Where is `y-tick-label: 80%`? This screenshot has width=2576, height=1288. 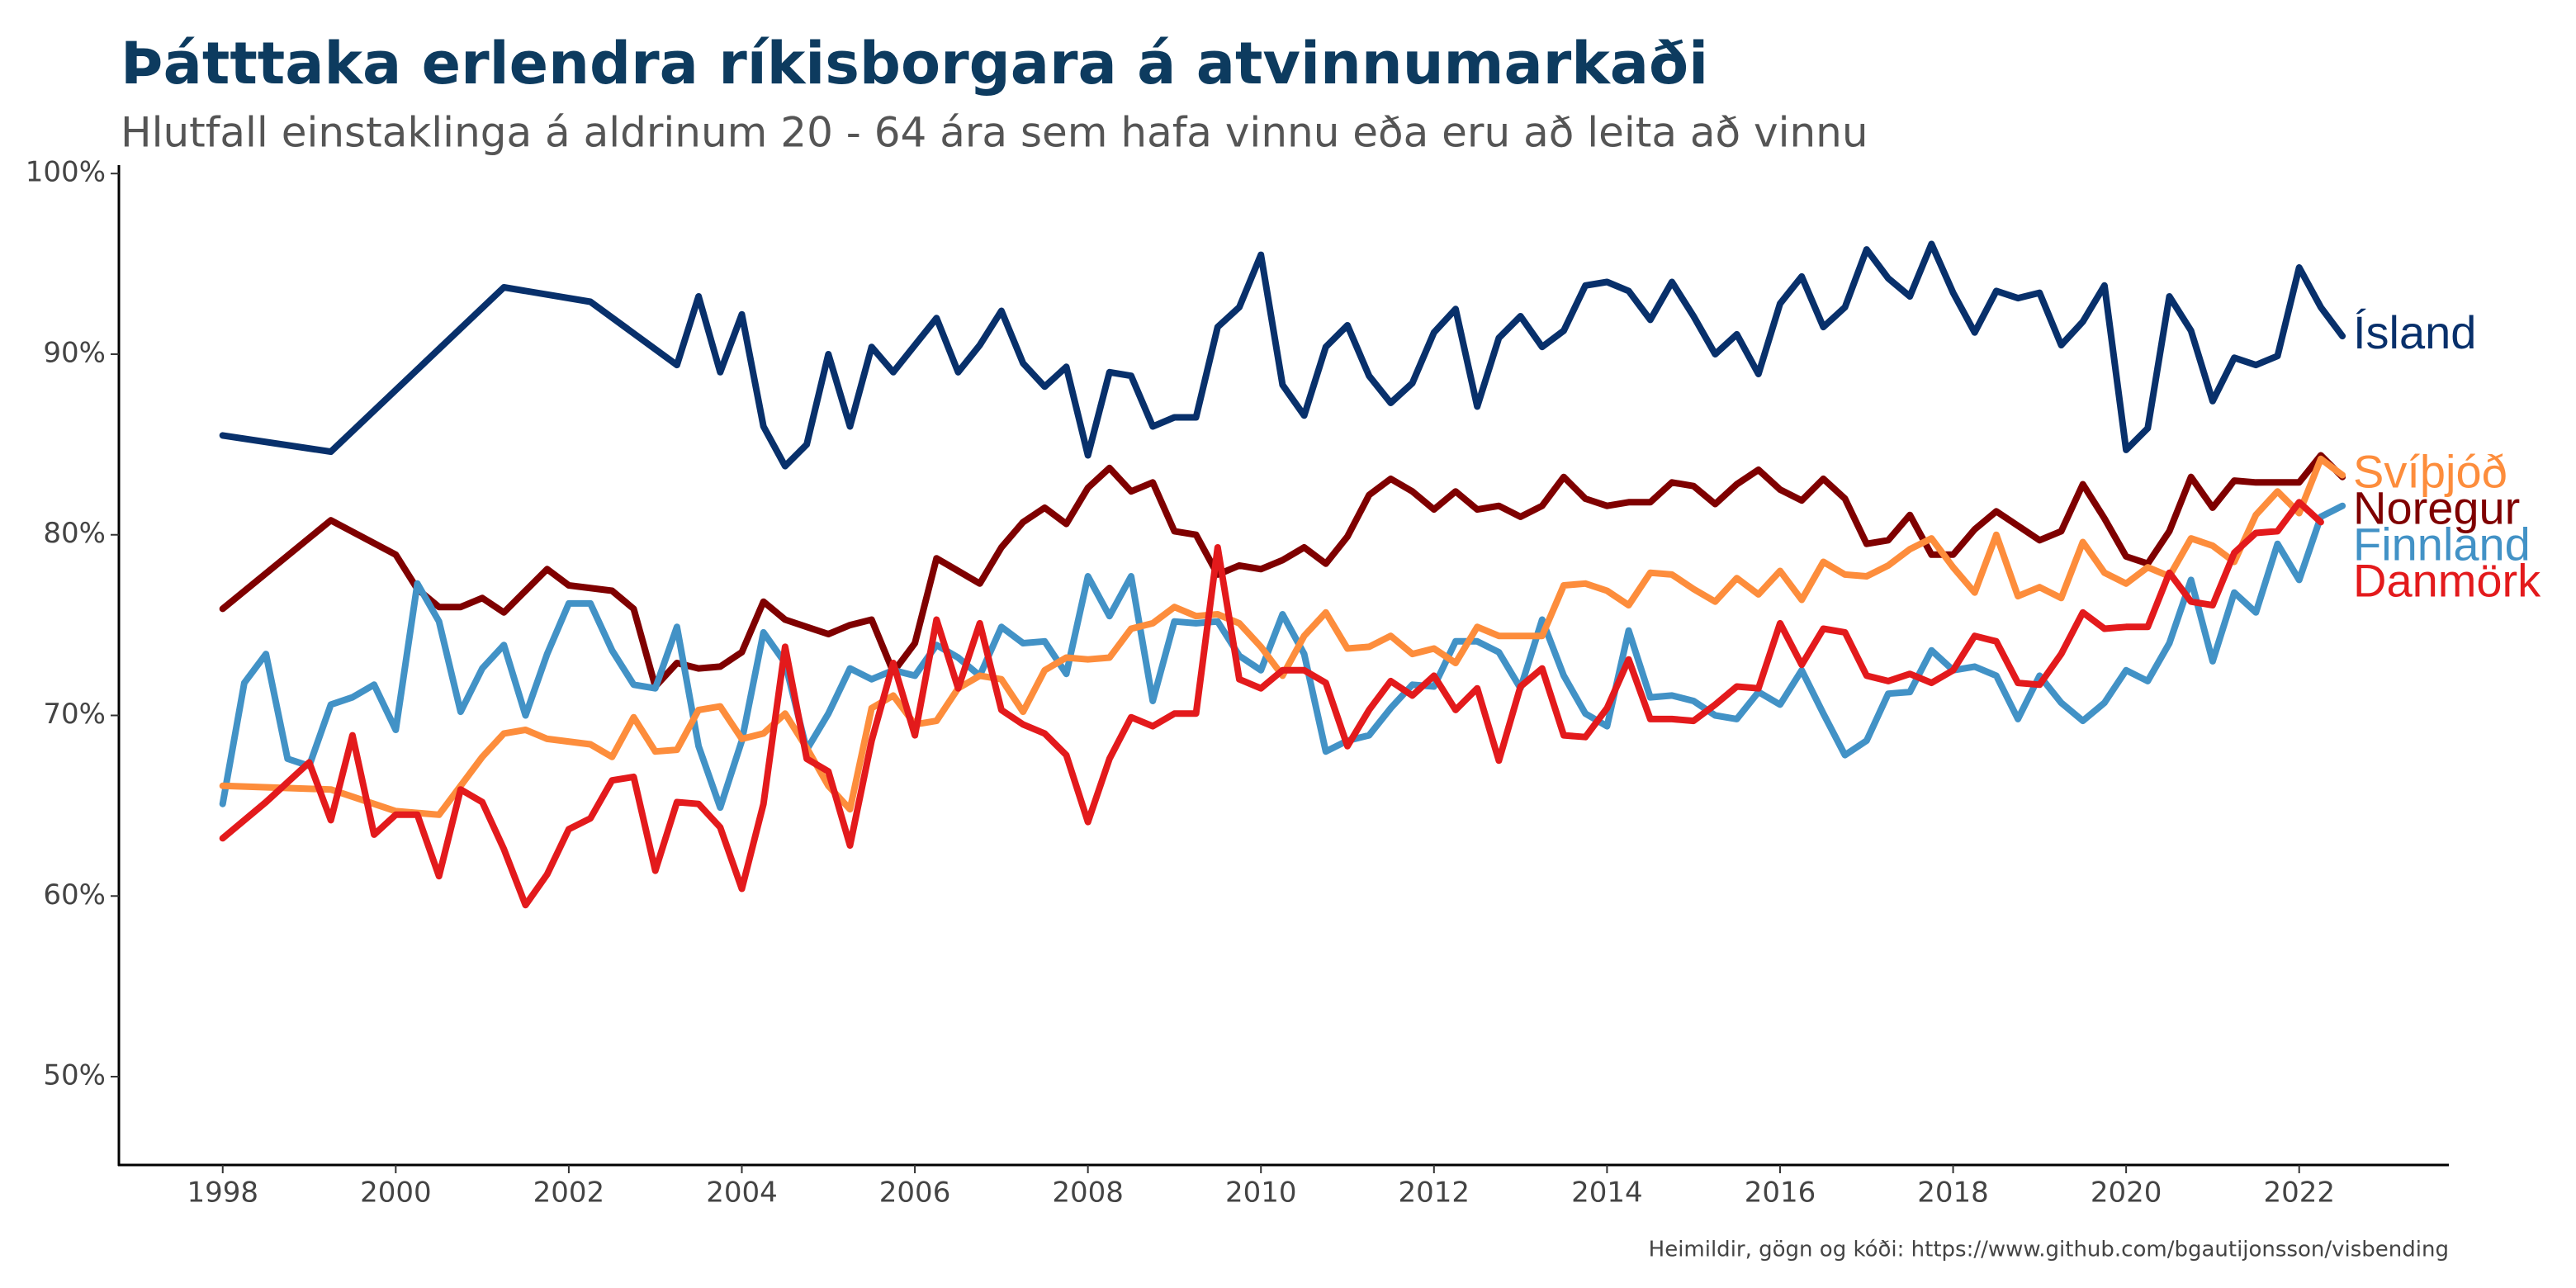 y-tick-label: 80% is located at coordinates (74, 533).